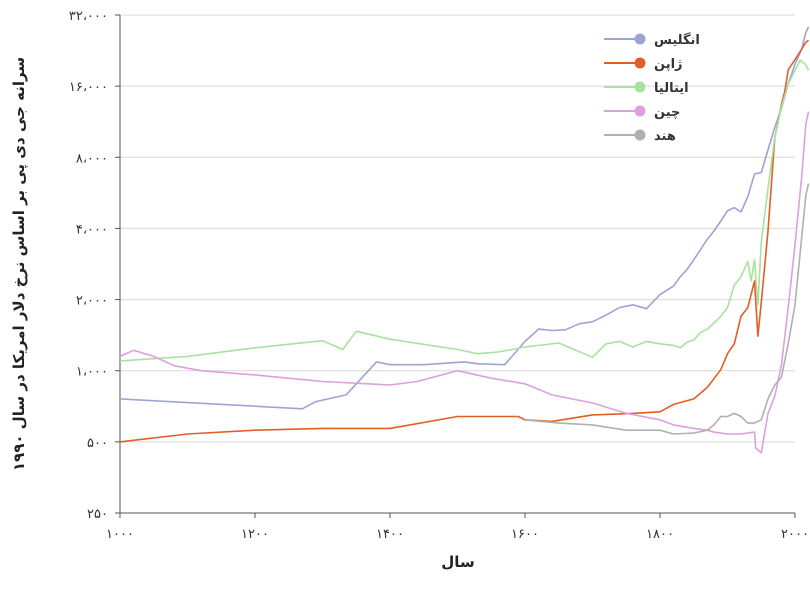 This screenshot has width=810, height=591. What do you see at coordinates (94, 265) in the screenshot?
I see `y-axis-ticks: ۲۵۰ ۵۰۰ ۱،۰۰۰ ۲،۰۰۰ ۴،۰۰۰ ۸،۰۰۰ ۱۶،۰۰۰ ۳۲،۰۰۰` at bounding box center [94, 265].